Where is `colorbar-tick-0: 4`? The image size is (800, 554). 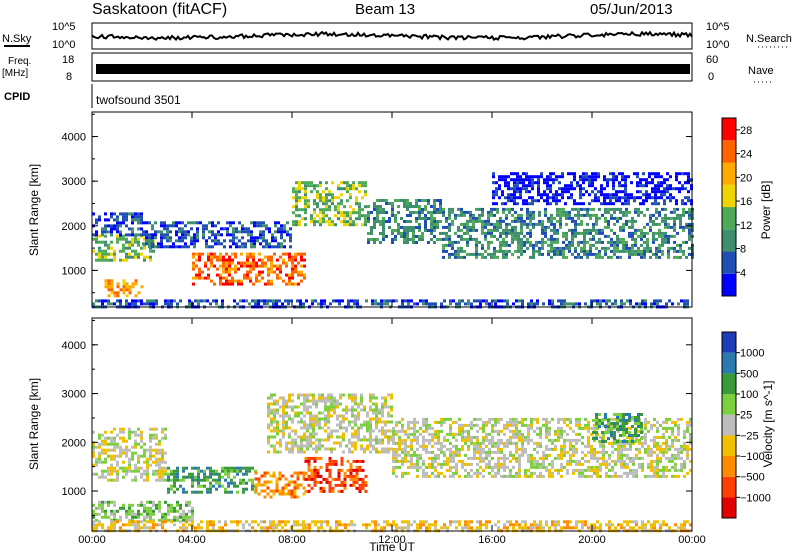
colorbar-tick-0: 4 is located at coordinates (743, 273).